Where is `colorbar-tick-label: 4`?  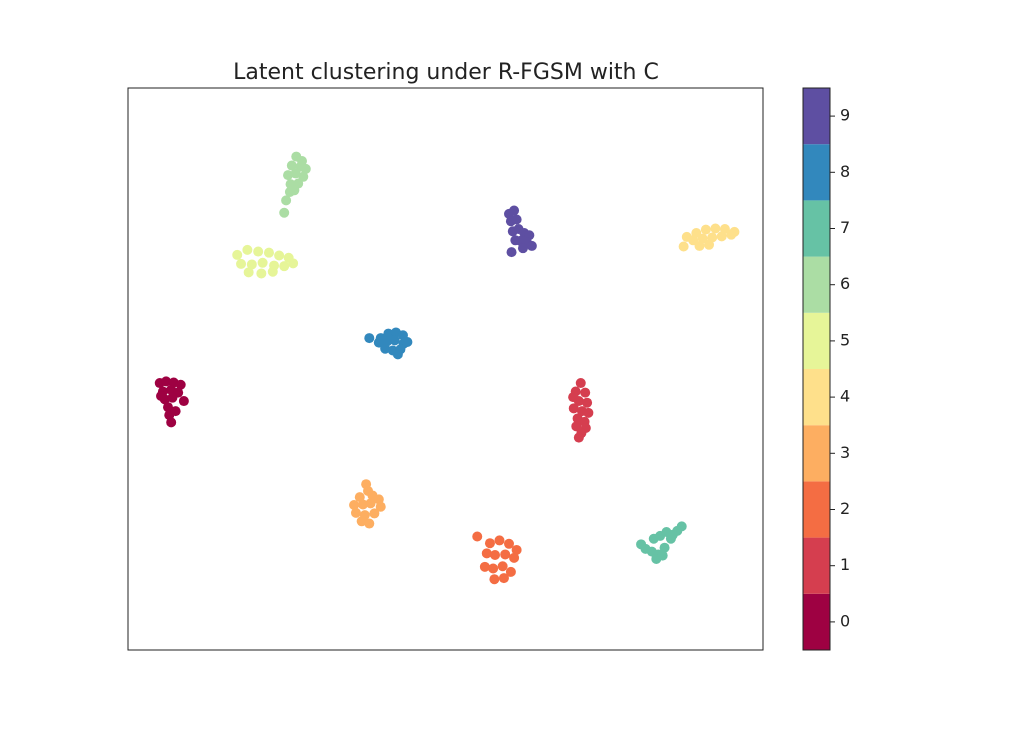 colorbar-tick-label: 4 is located at coordinates (845, 396).